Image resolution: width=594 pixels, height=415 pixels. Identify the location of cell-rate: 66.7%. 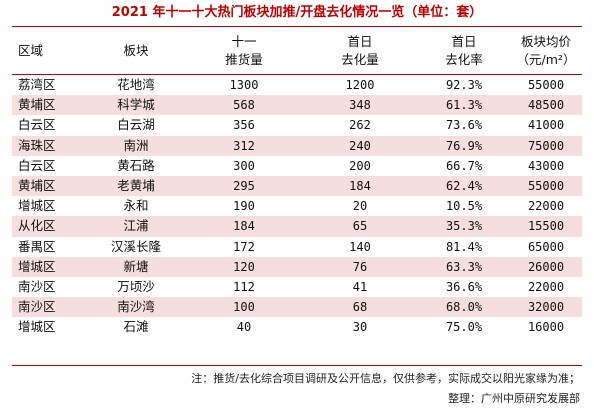
(464, 165).